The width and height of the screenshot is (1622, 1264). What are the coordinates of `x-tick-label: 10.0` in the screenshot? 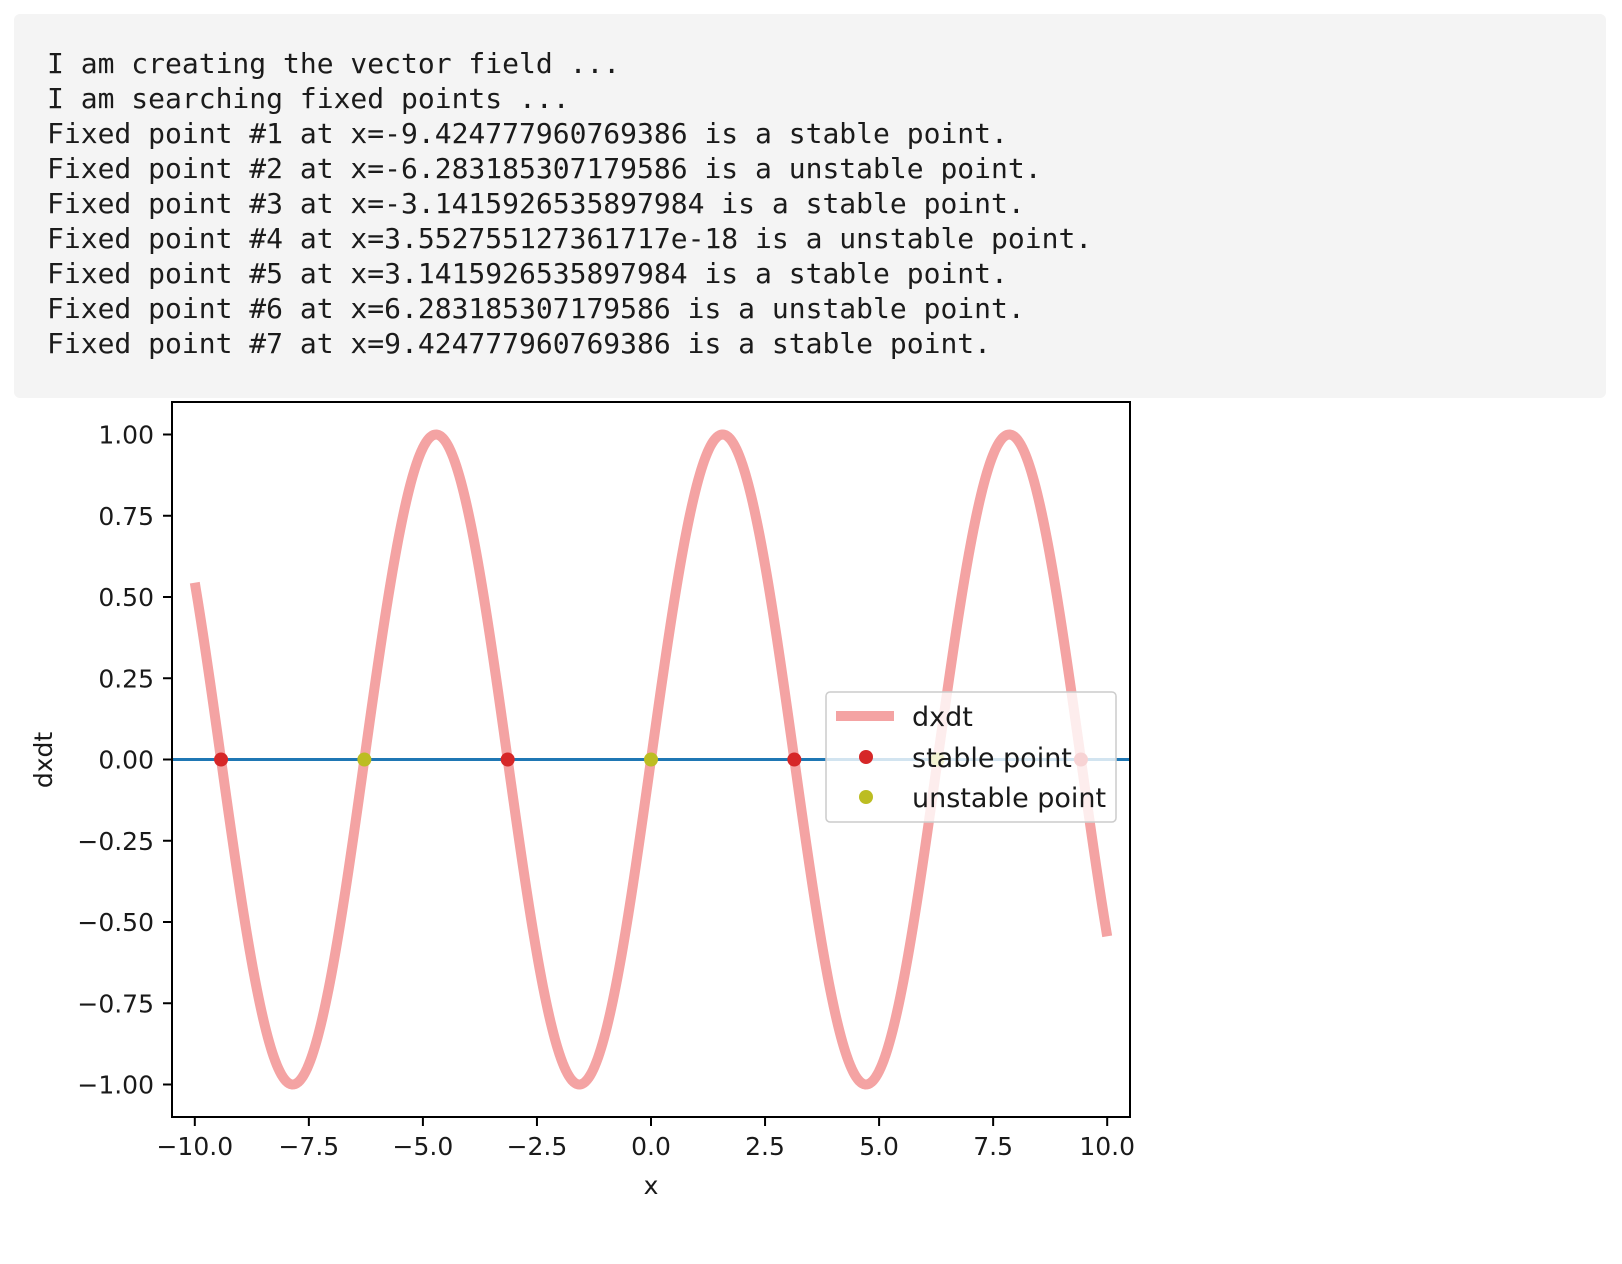 It's located at (1107, 1146).